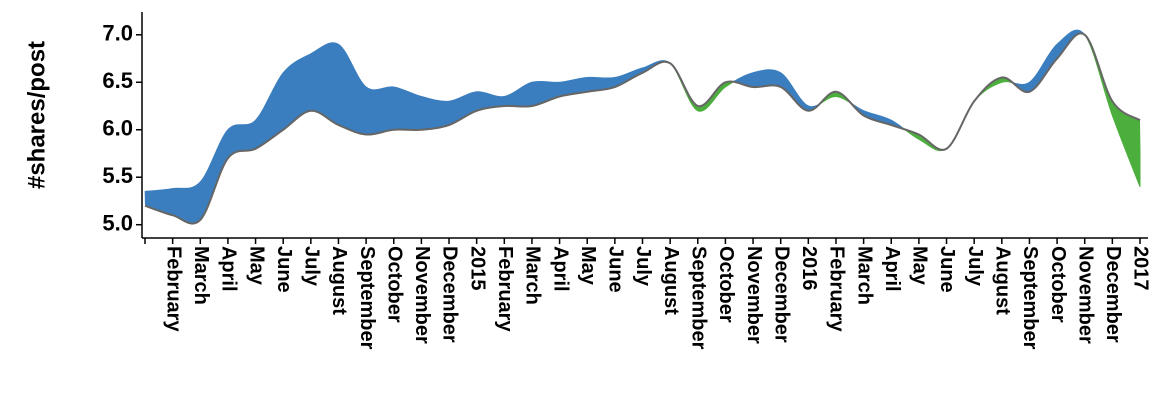 This screenshot has width=1160, height=410. Describe the element at coordinates (117, 128) in the screenshot. I see `y-tick-label: 6.0` at that location.